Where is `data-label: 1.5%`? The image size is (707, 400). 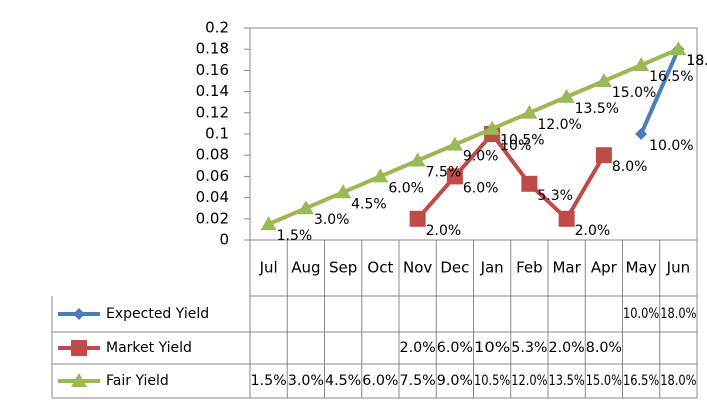 data-label: 1.5% is located at coordinates (295, 236).